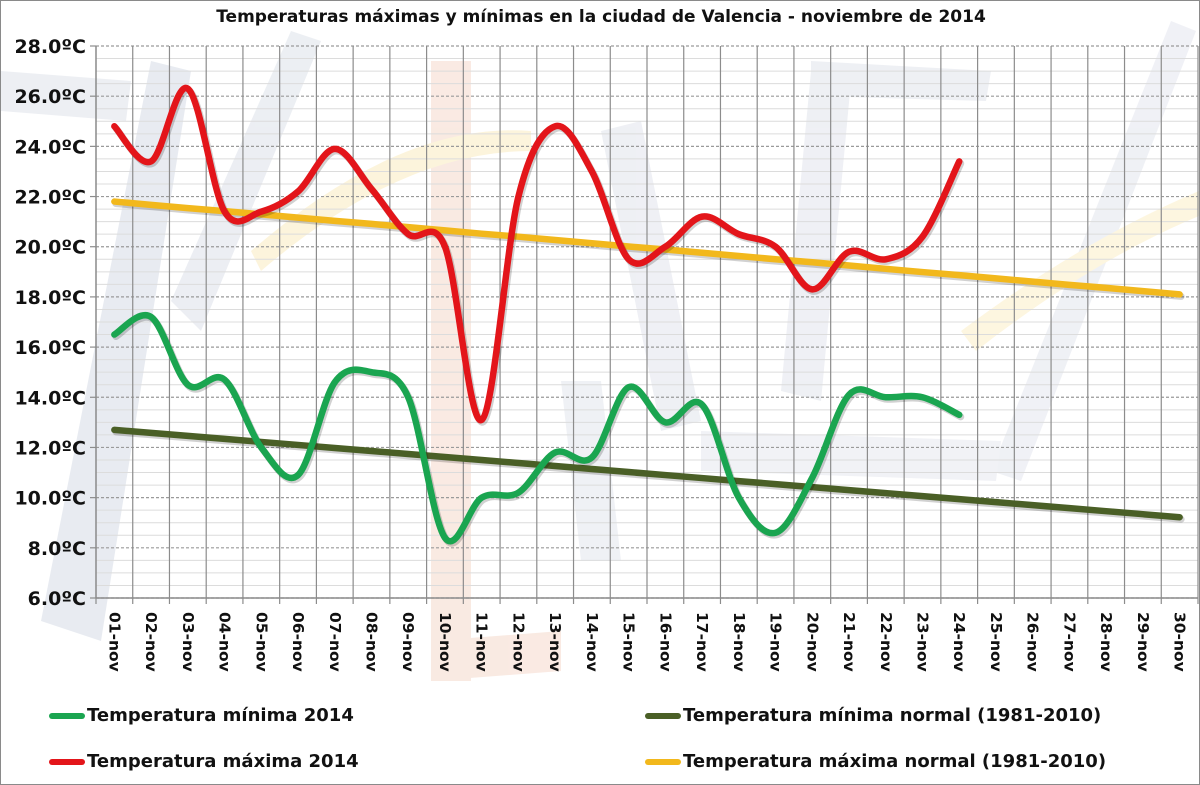 The image size is (1200, 785). I want to click on x-tick-label: 02-nov, so click(151, 642).